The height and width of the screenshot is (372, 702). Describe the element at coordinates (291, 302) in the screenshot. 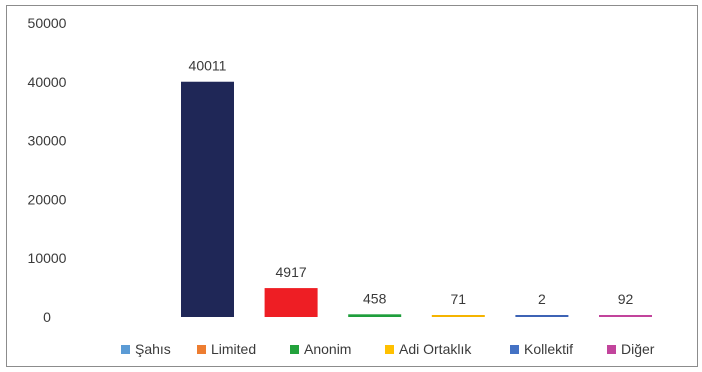

I see `bar-limited` at that location.